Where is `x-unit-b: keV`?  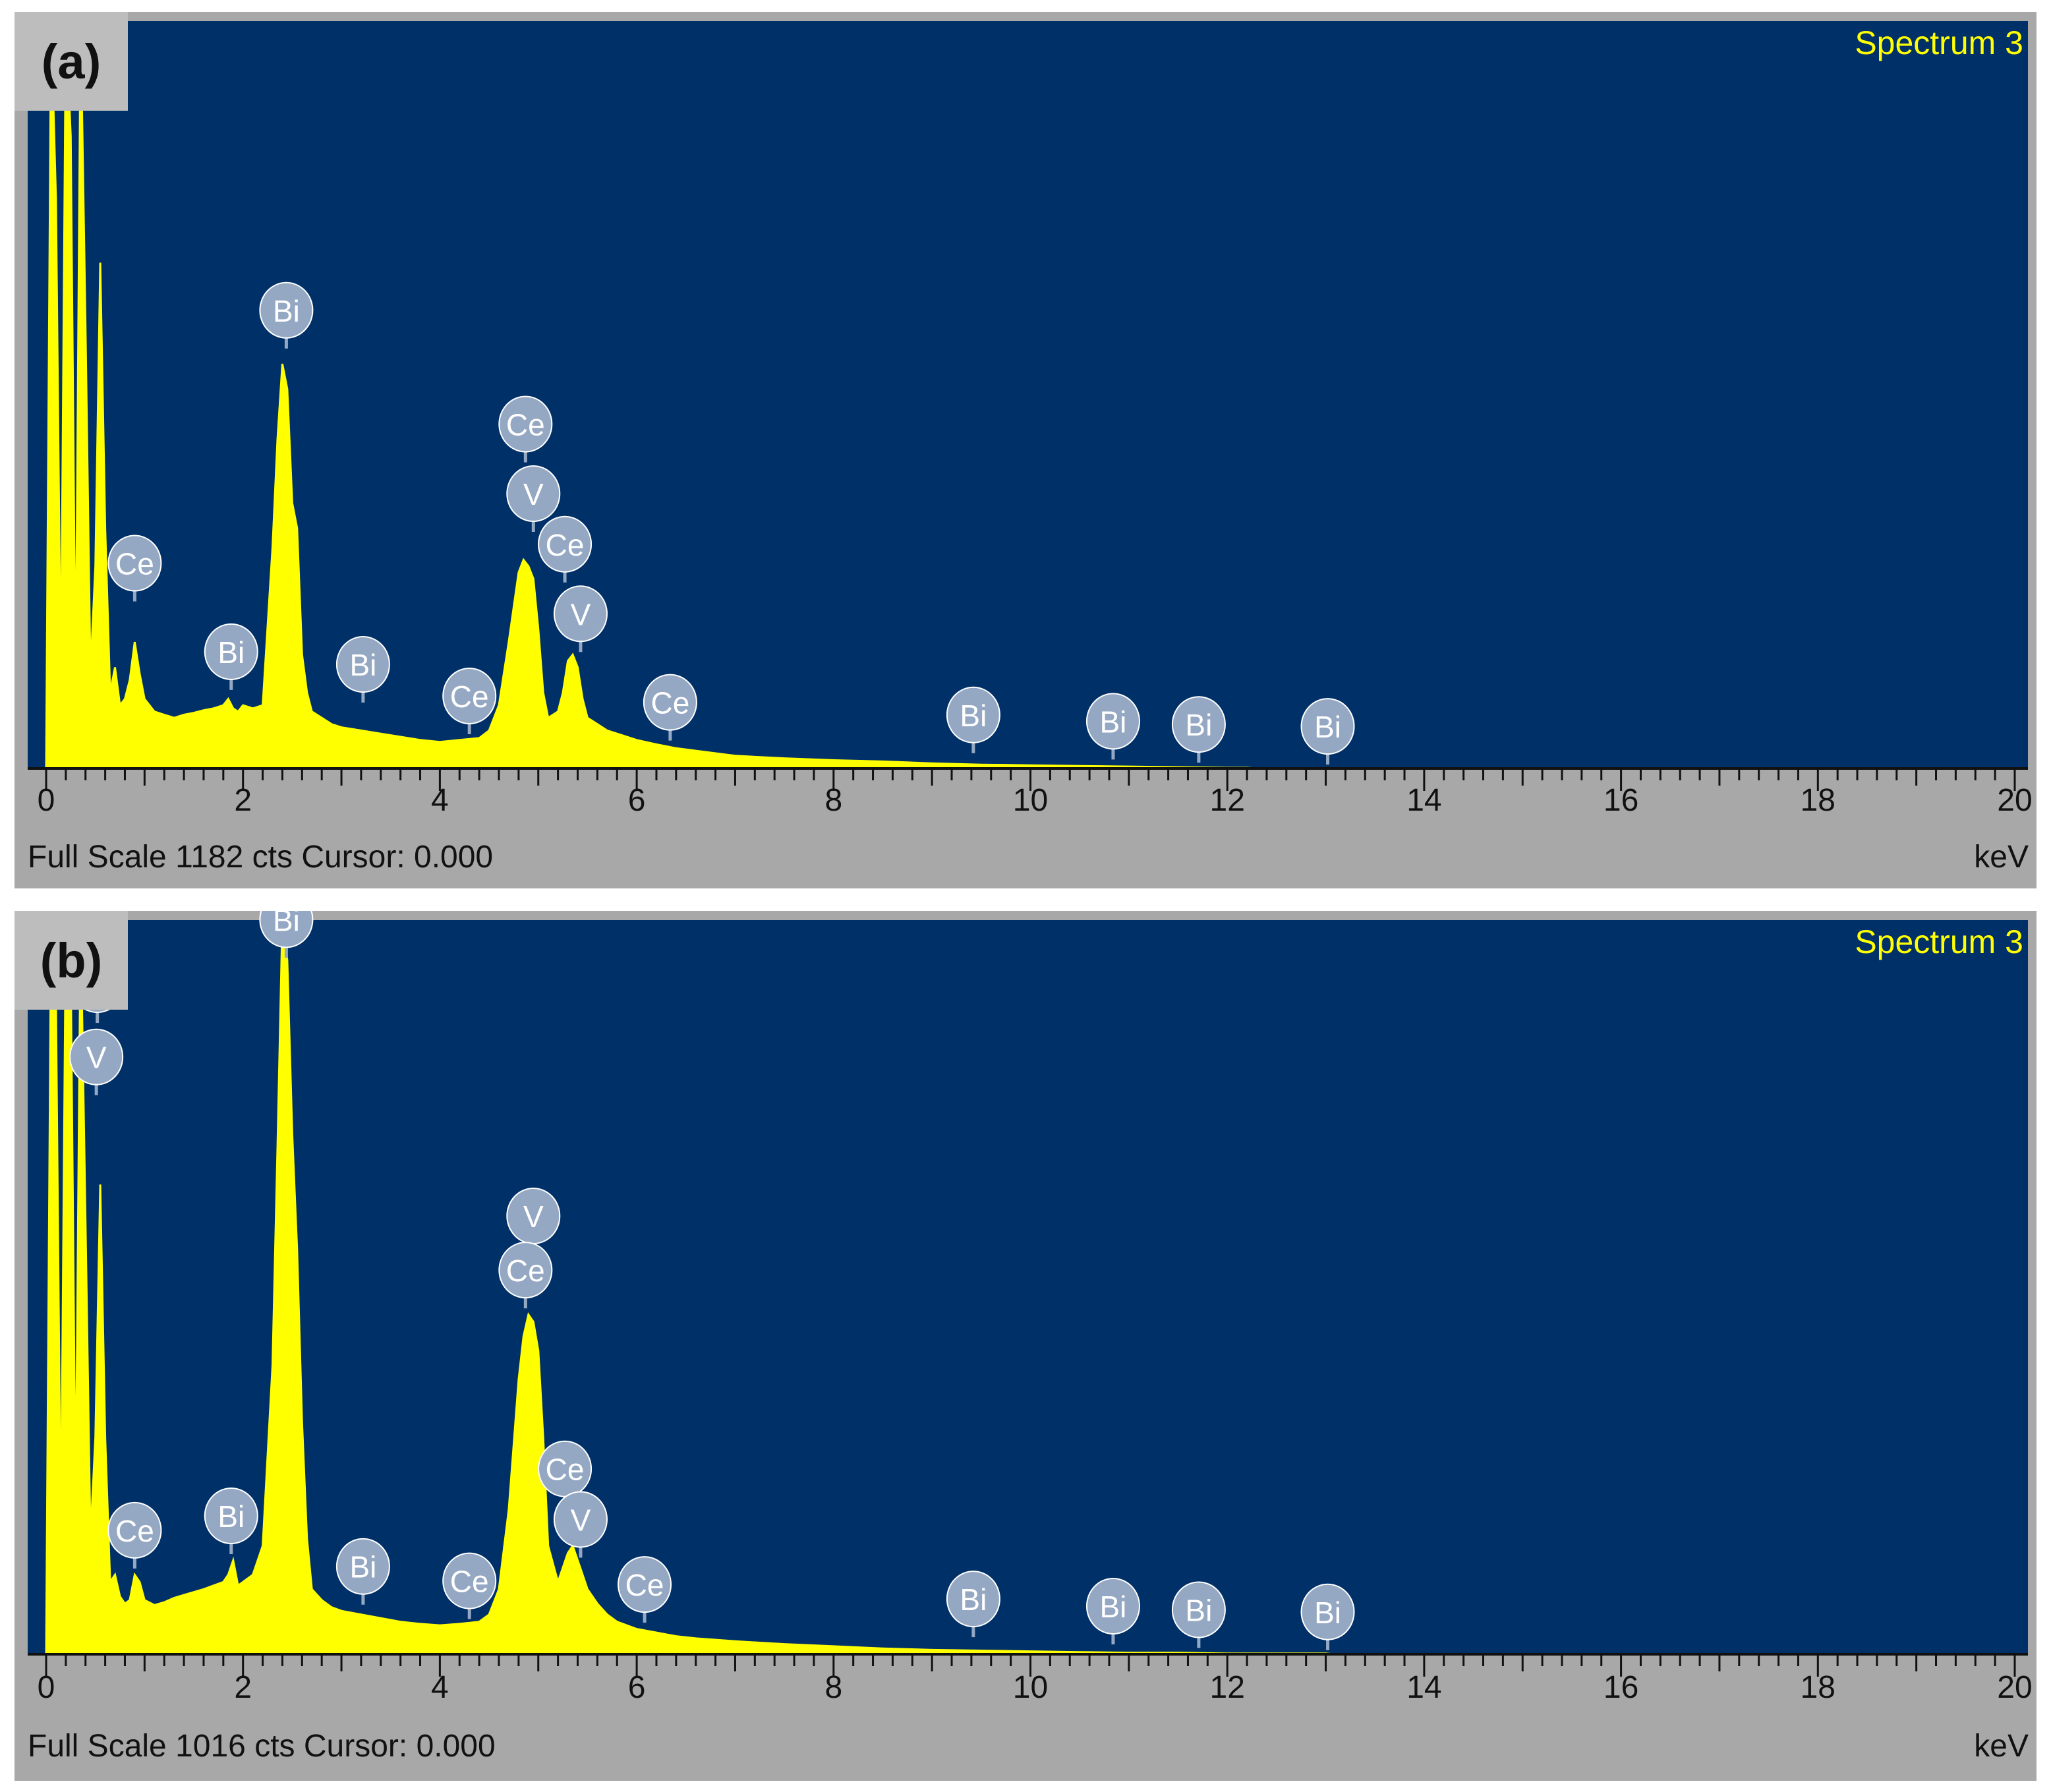 x-unit-b: keV is located at coordinates (2001, 1746).